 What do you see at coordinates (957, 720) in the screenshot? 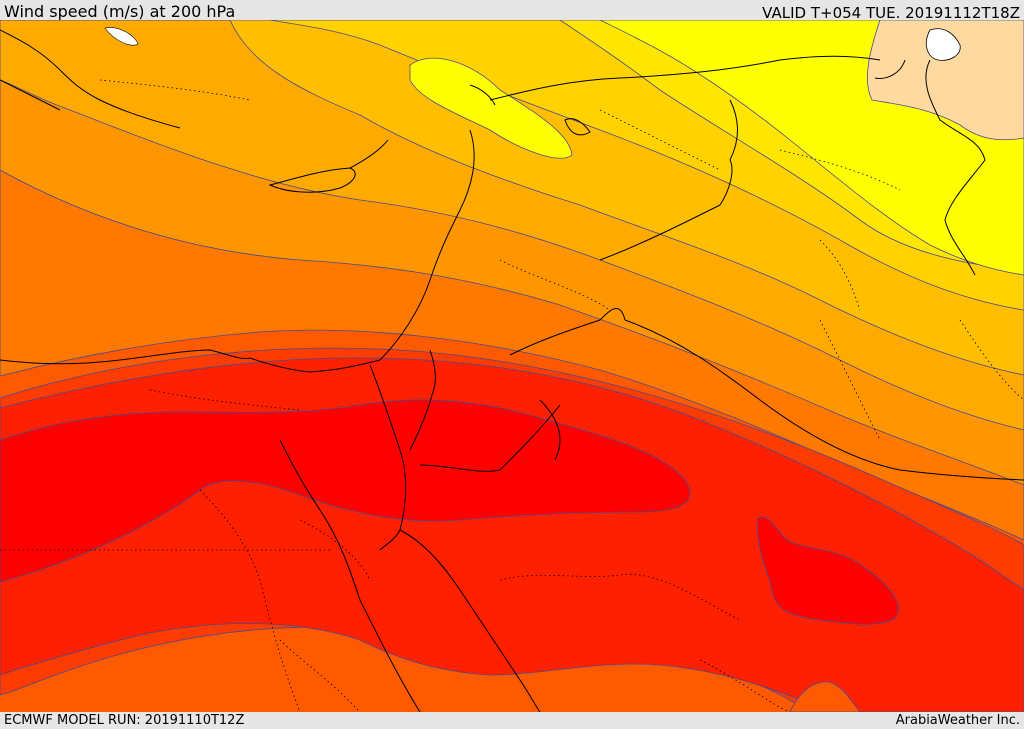
I see `credit-label: ArabiaWeather Inc.` at bounding box center [957, 720].